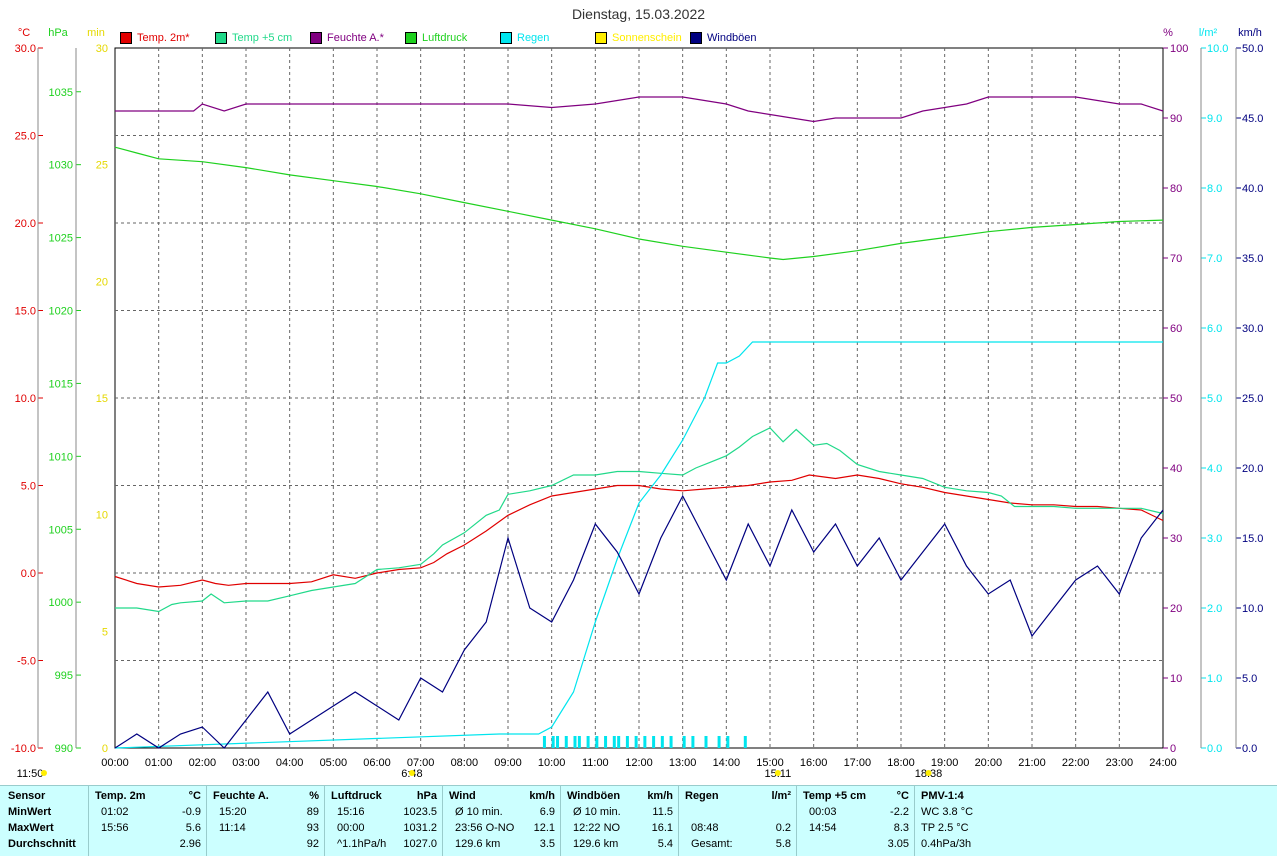 The image size is (1277, 856). Describe the element at coordinates (858, 763) in the screenshot. I see `x-tick-label: 17:00` at that location.